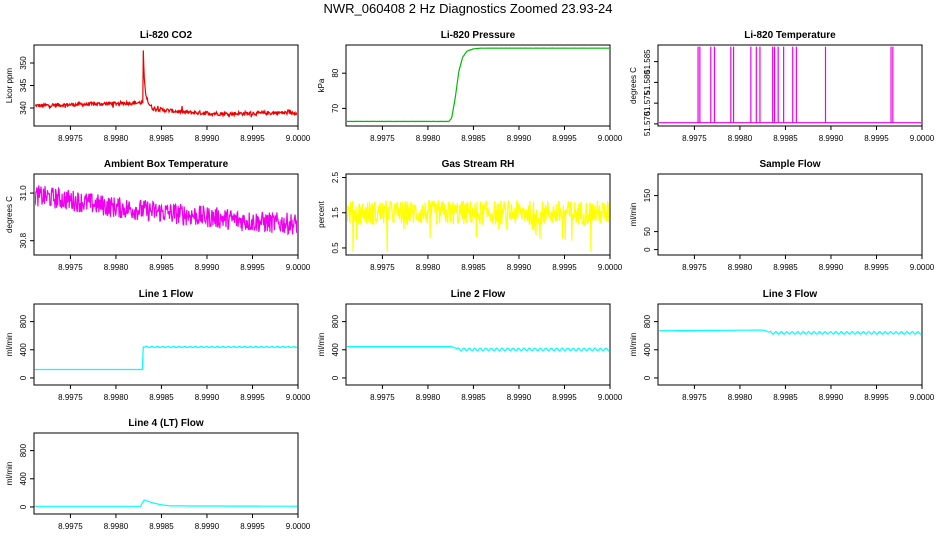 Image resolution: width=936 pixels, height=540 pixels. What do you see at coordinates (478, 35) in the screenshot?
I see `chart-title: Li-820 Pressure` at bounding box center [478, 35].